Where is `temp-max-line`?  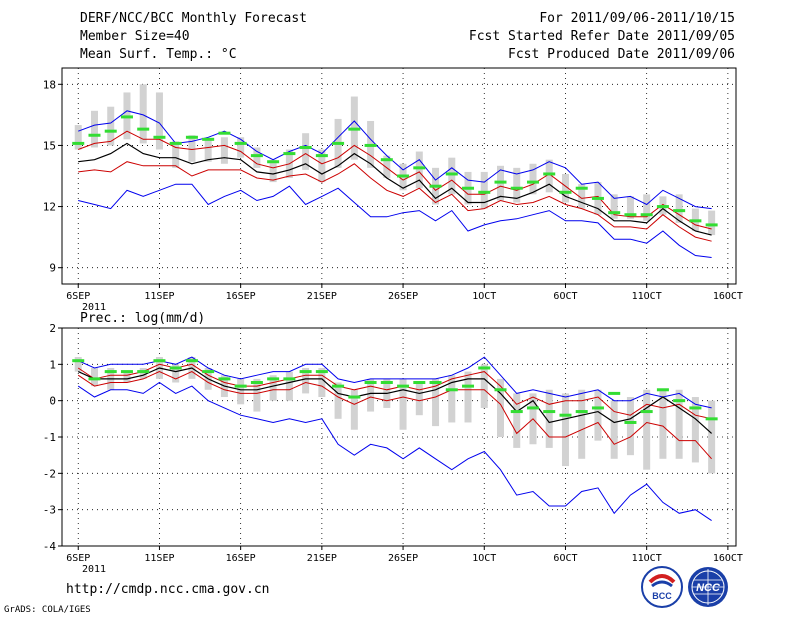
temp-max-line is located at coordinates (395, 160).